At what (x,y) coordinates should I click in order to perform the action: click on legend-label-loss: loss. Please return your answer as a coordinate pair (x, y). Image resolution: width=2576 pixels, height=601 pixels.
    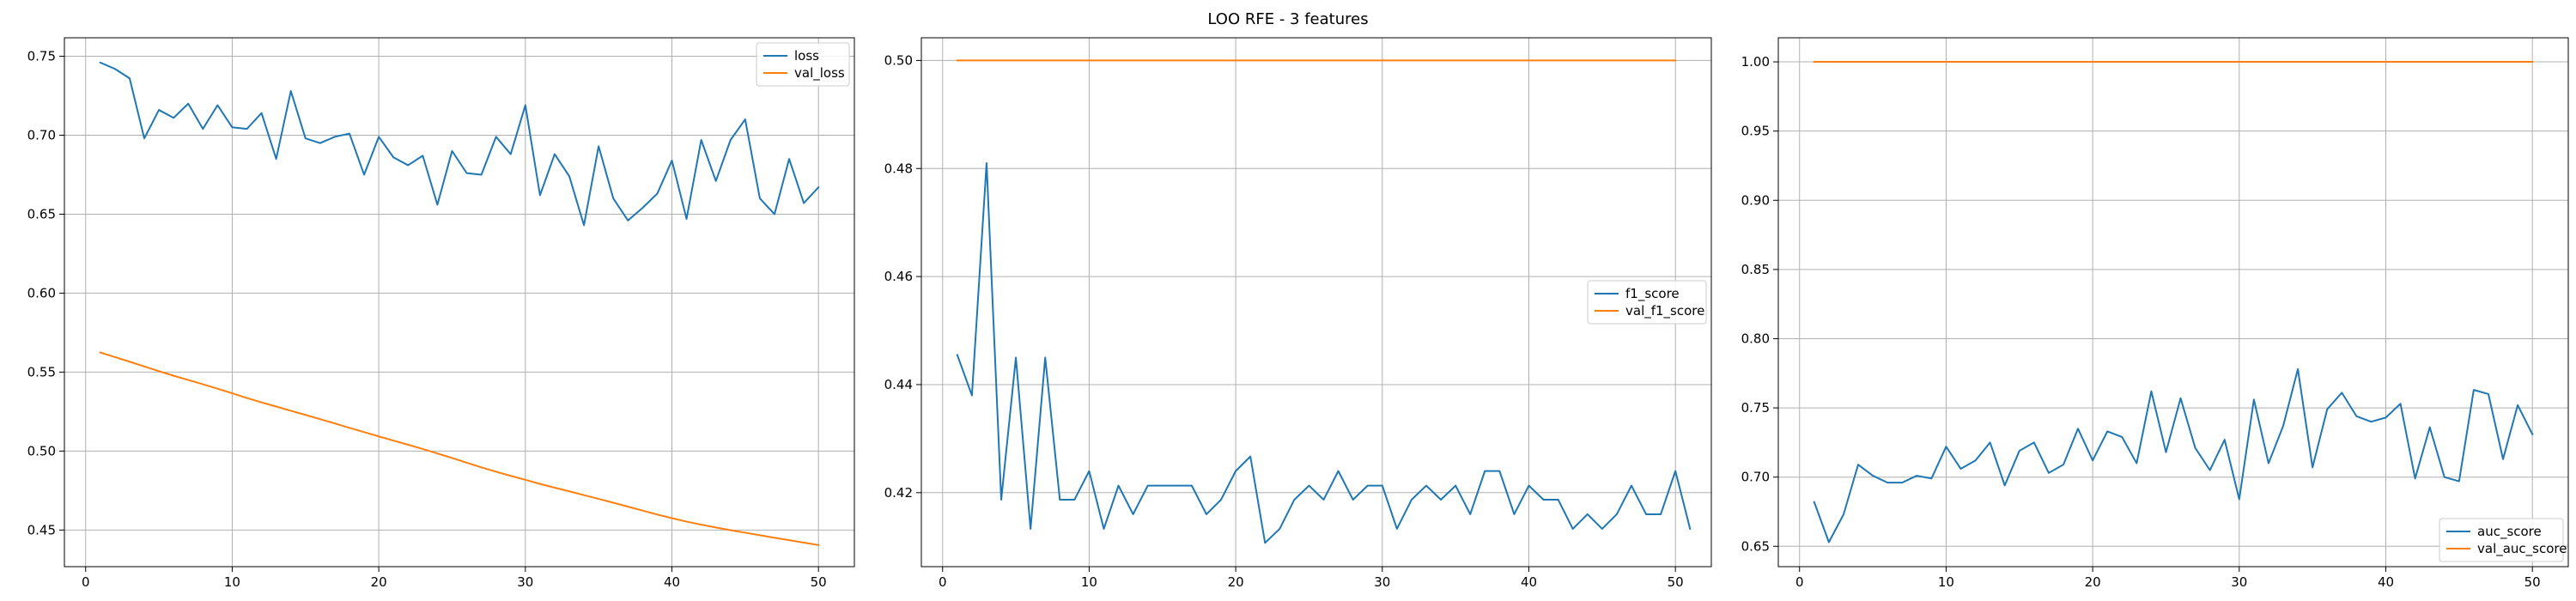
    Looking at the image, I should click on (806, 56).